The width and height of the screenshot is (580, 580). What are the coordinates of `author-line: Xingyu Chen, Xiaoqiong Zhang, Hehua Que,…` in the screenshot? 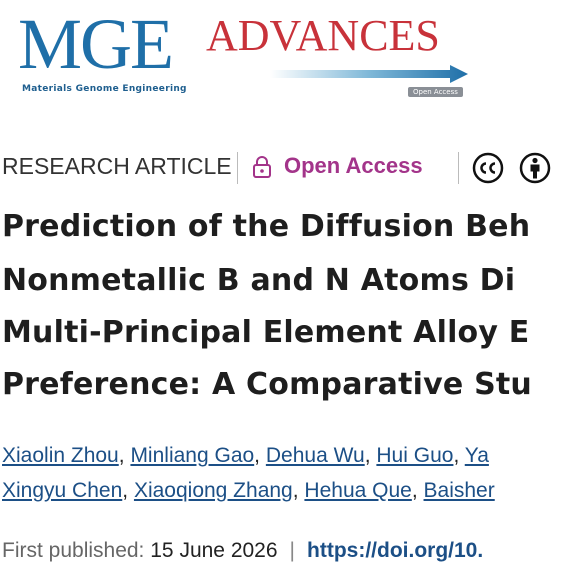 It's located at (248, 491).